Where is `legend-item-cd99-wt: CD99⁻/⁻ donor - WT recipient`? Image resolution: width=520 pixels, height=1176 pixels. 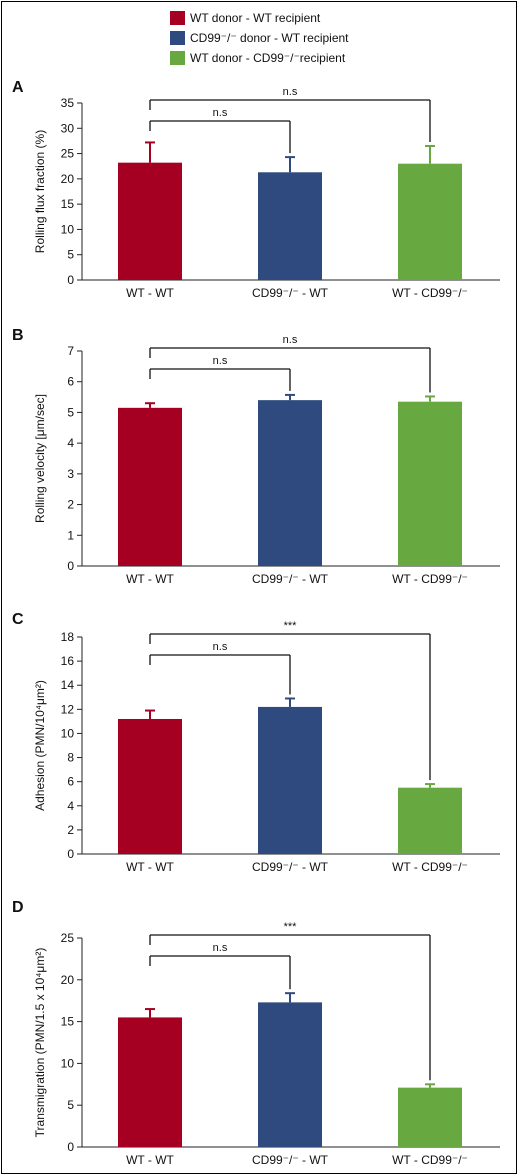 legend-item-cd99-wt: CD99⁻/⁻ donor - WT recipient is located at coordinates (259, 38).